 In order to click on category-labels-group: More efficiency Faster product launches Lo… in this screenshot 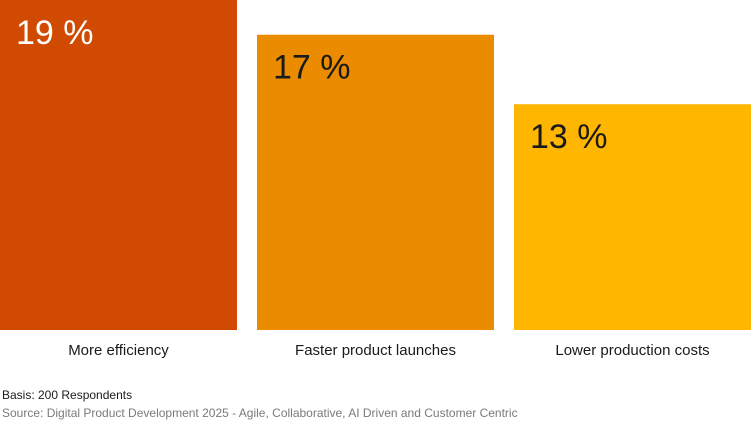, I will do `click(388, 350)`.